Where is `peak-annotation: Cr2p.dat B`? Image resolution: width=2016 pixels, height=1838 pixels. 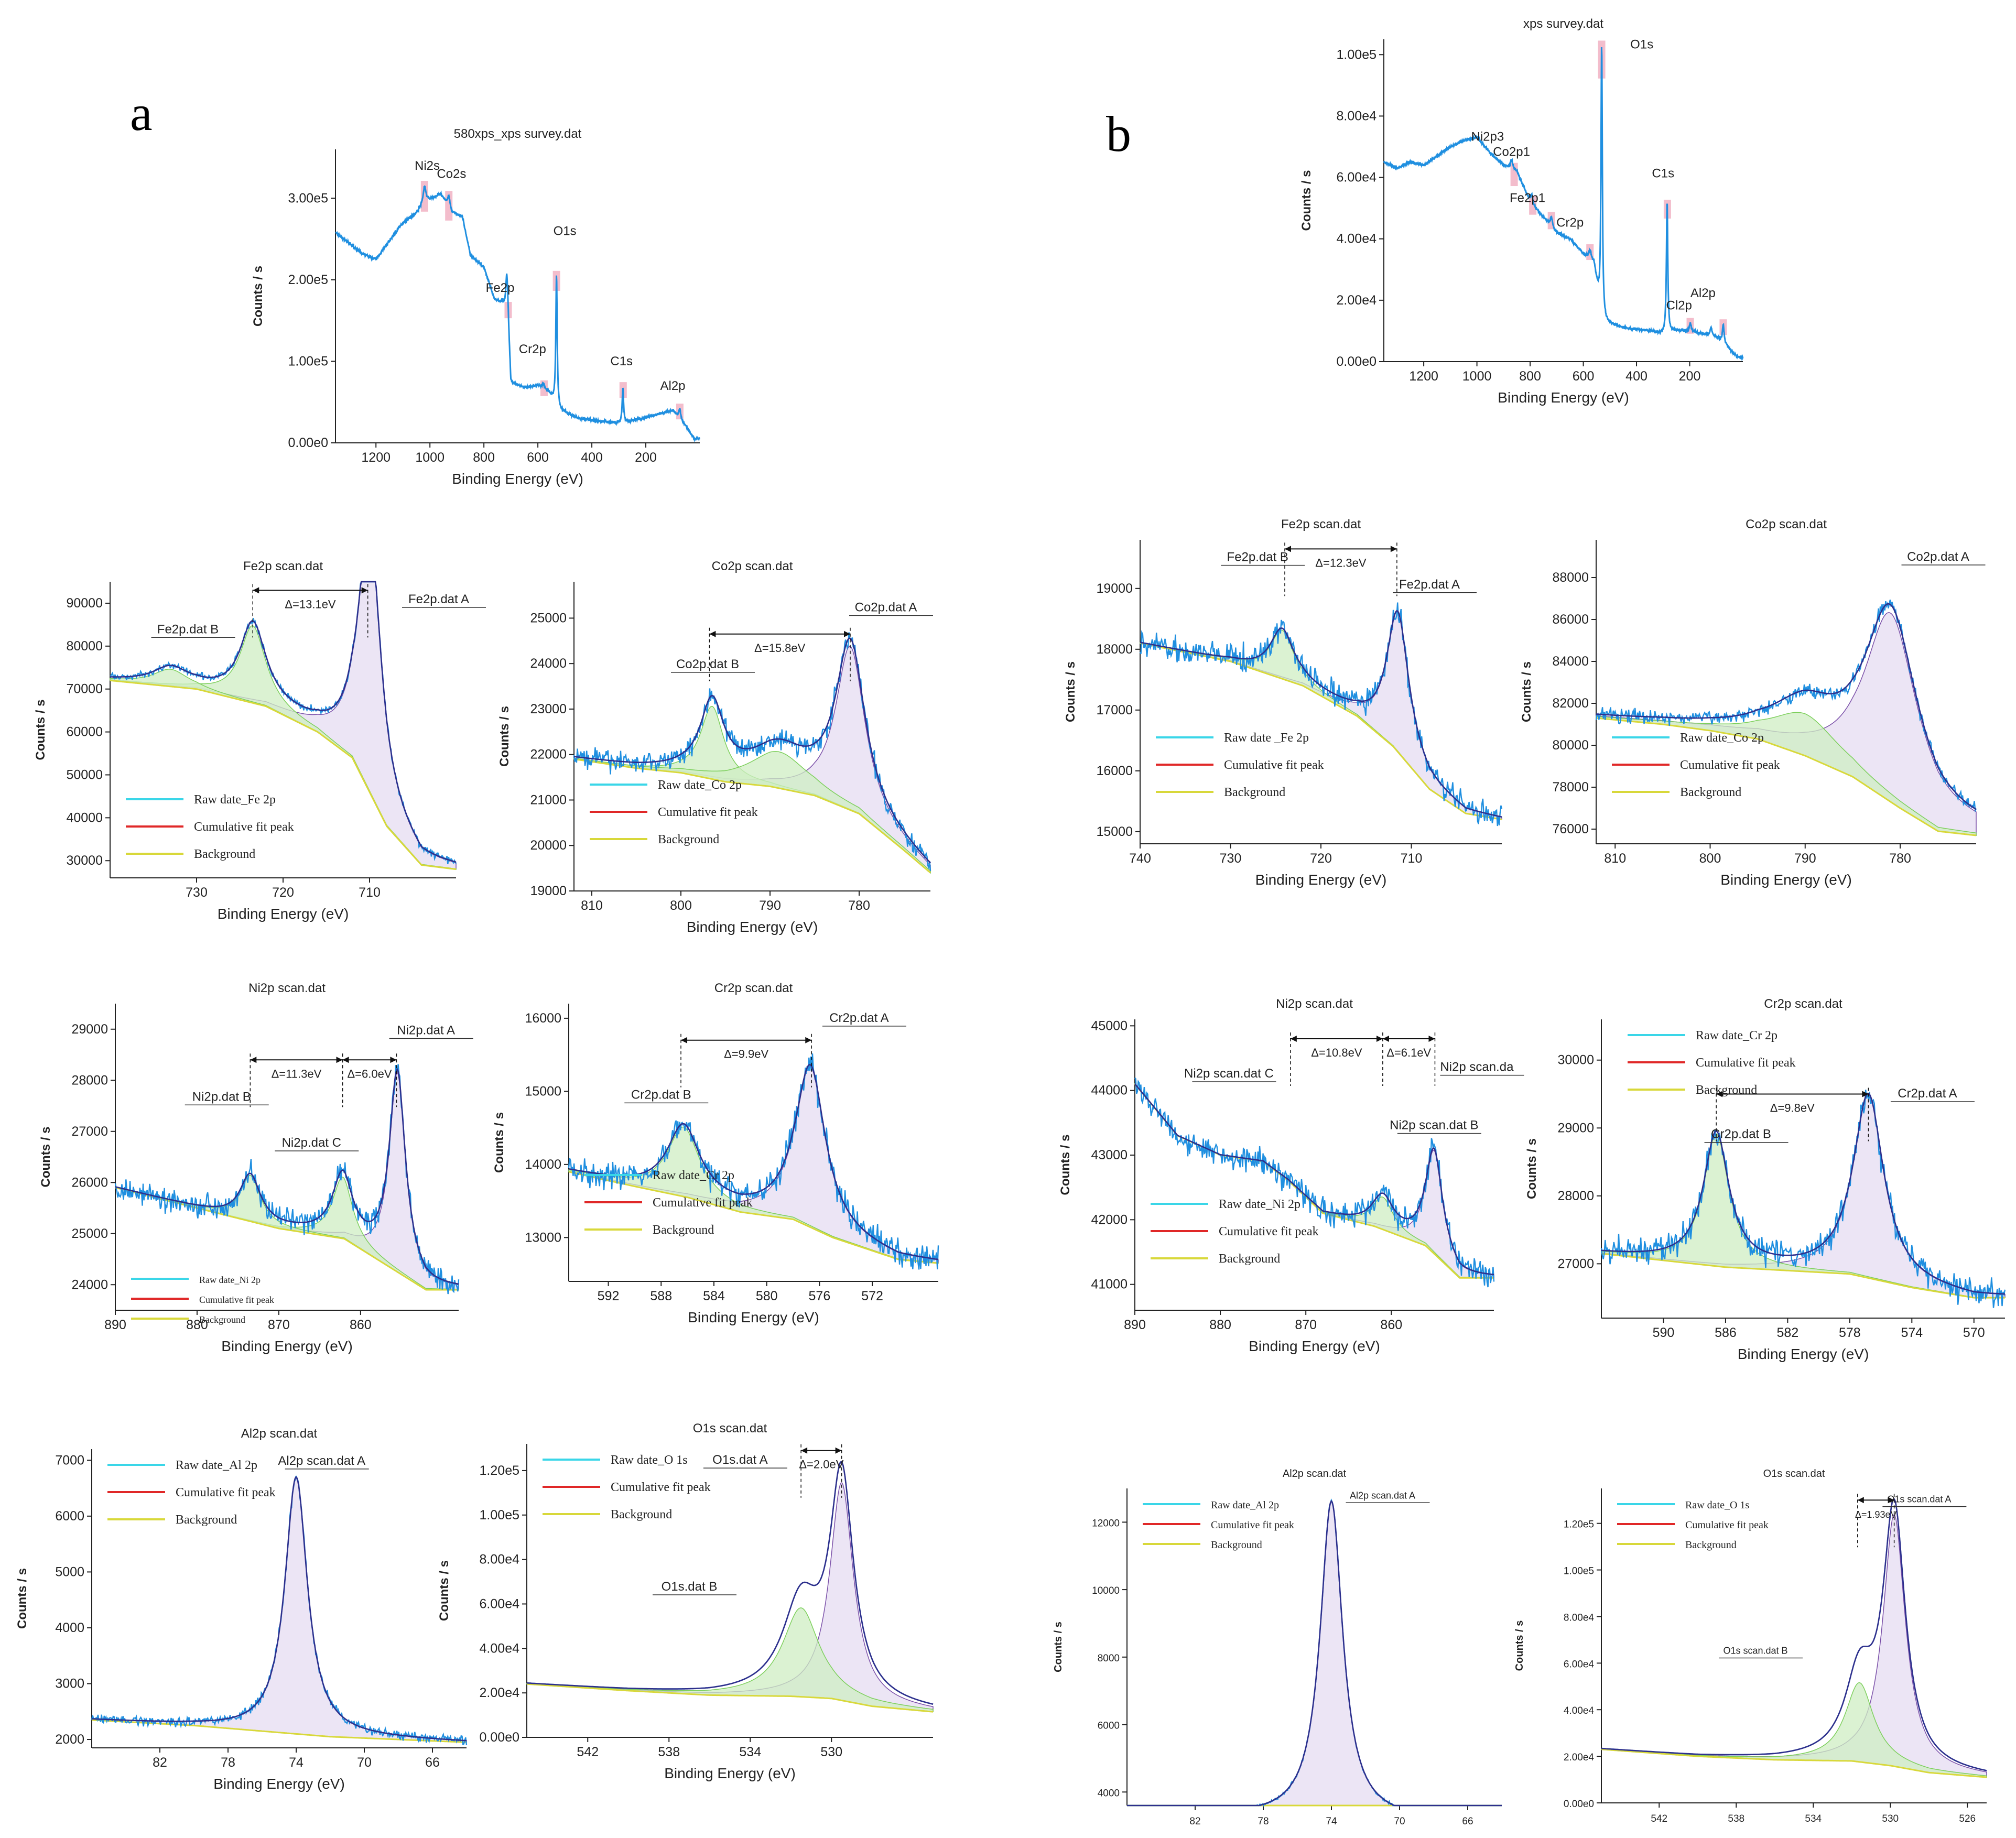
peak-annotation: Cr2p.dat B is located at coordinates (661, 1094).